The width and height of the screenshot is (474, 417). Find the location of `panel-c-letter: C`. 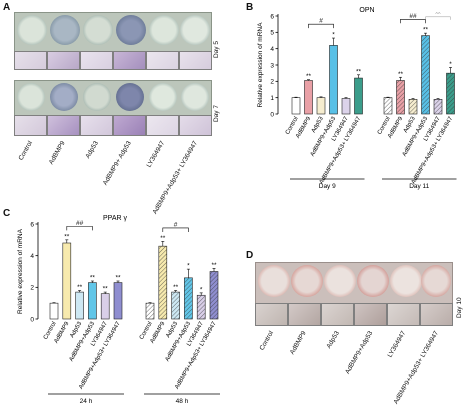

panel-c-letter: C is located at coordinates (7, 213).